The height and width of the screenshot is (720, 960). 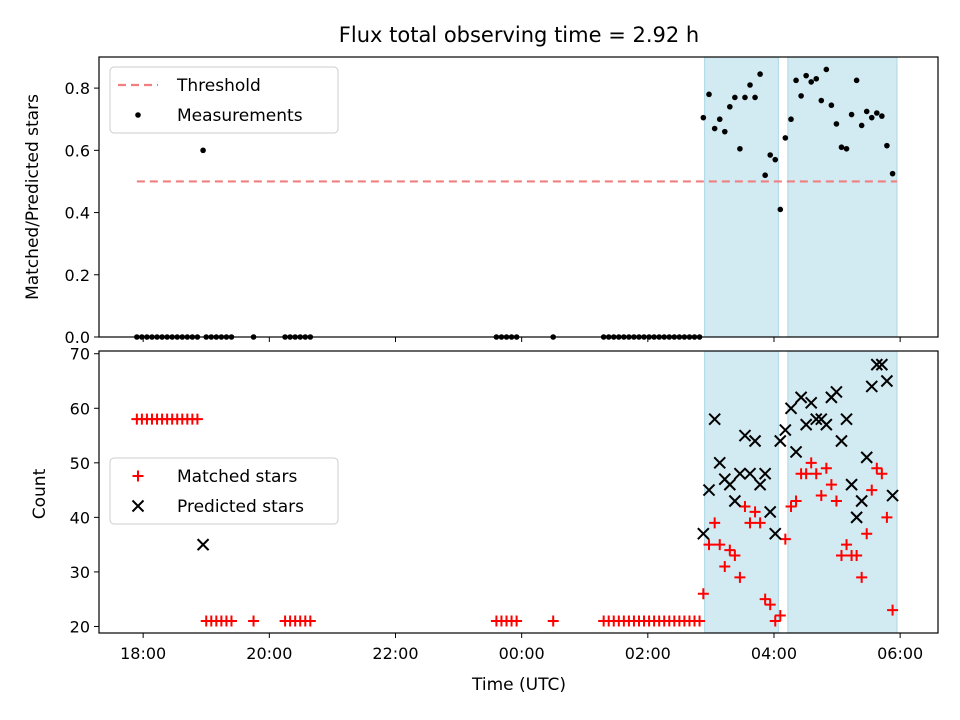 What do you see at coordinates (77, 337) in the screenshot?
I see `top-y-tick-label: 0.0` at bounding box center [77, 337].